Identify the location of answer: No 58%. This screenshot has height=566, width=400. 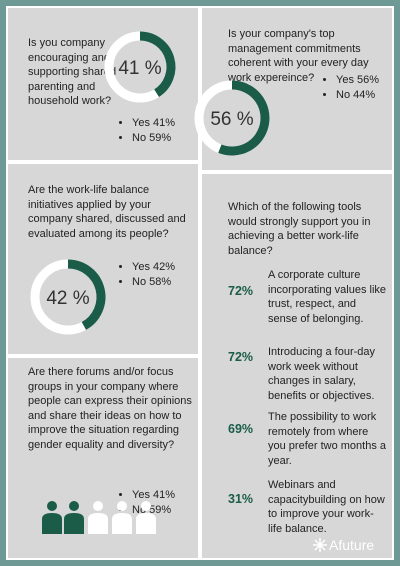
(153, 282).